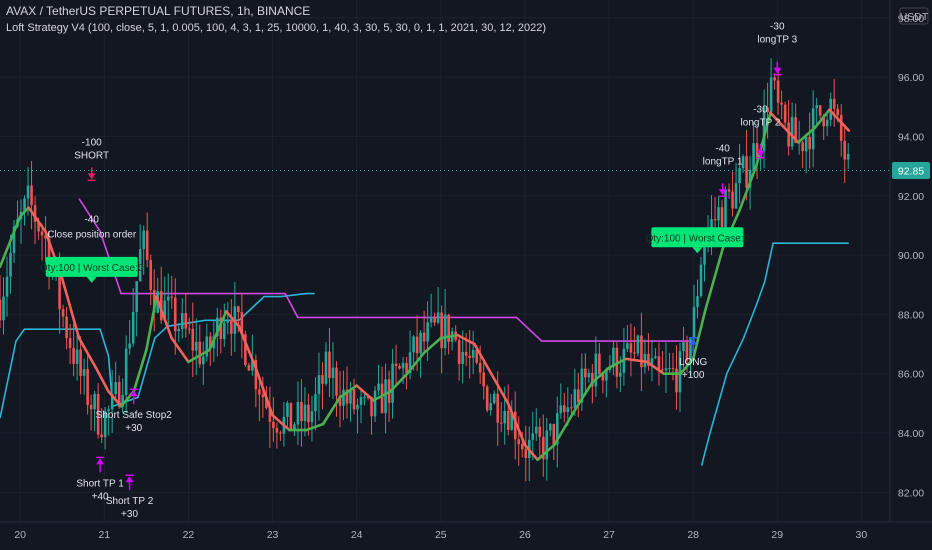 This screenshot has height=550, width=932. What do you see at coordinates (609, 535) in the screenshot?
I see `date-tick-label: 27` at bounding box center [609, 535].